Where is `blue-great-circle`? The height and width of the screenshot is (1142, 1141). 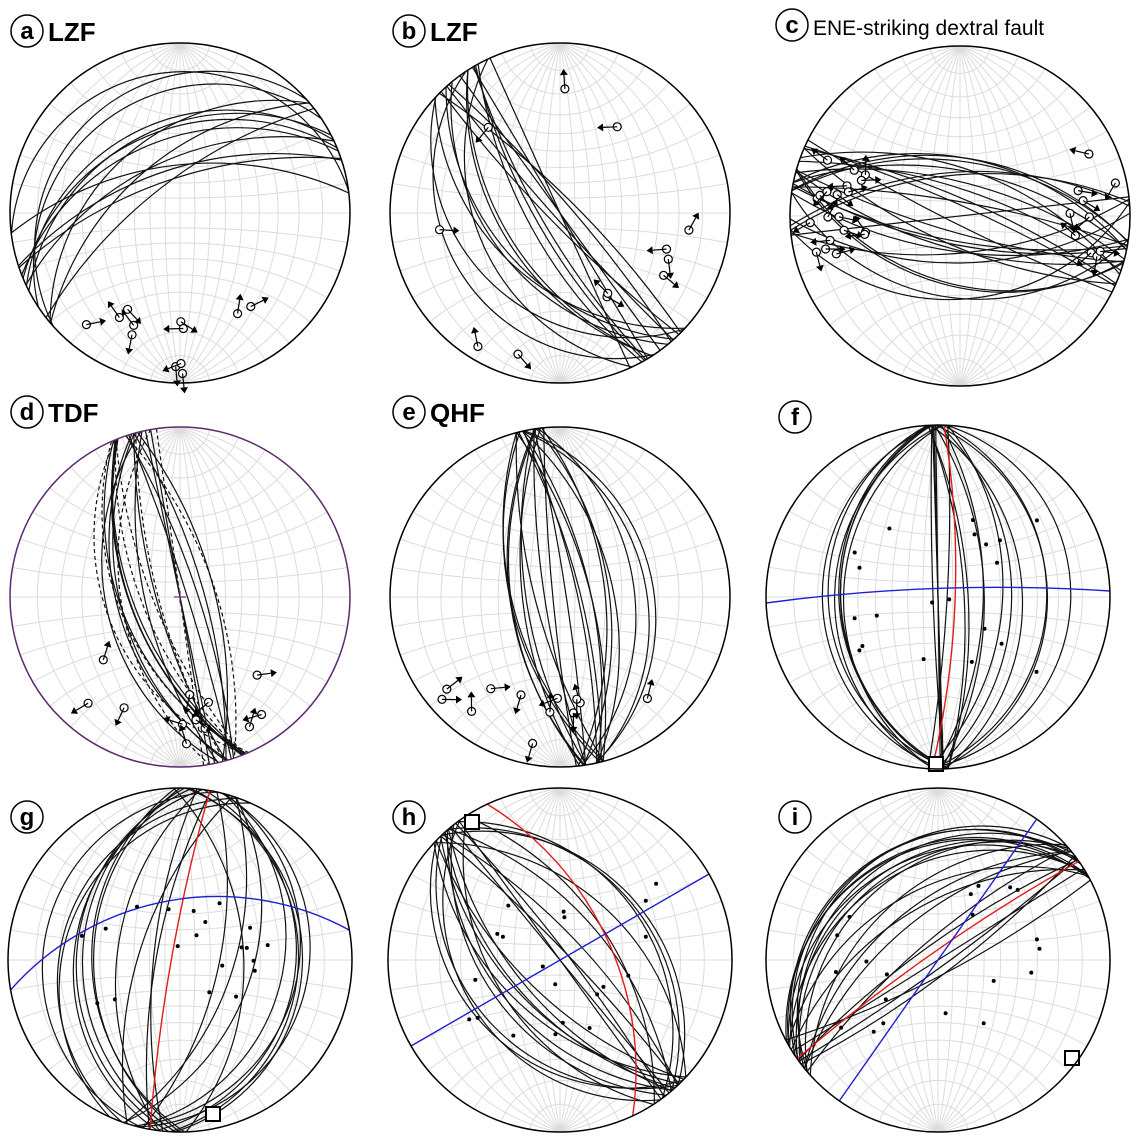
blue-great-circle is located at coordinates (180, 943).